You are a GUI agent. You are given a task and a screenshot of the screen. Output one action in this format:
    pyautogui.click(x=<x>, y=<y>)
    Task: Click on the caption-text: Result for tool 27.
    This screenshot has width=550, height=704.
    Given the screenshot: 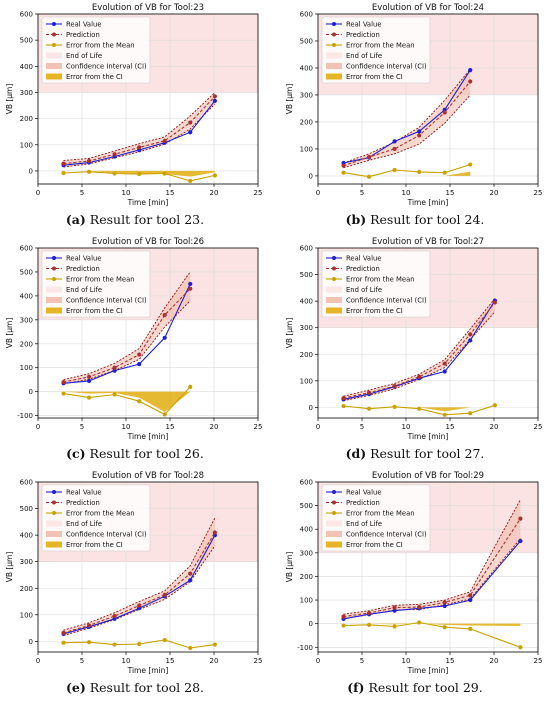 What is the action you would take?
    pyautogui.click(x=425, y=453)
    